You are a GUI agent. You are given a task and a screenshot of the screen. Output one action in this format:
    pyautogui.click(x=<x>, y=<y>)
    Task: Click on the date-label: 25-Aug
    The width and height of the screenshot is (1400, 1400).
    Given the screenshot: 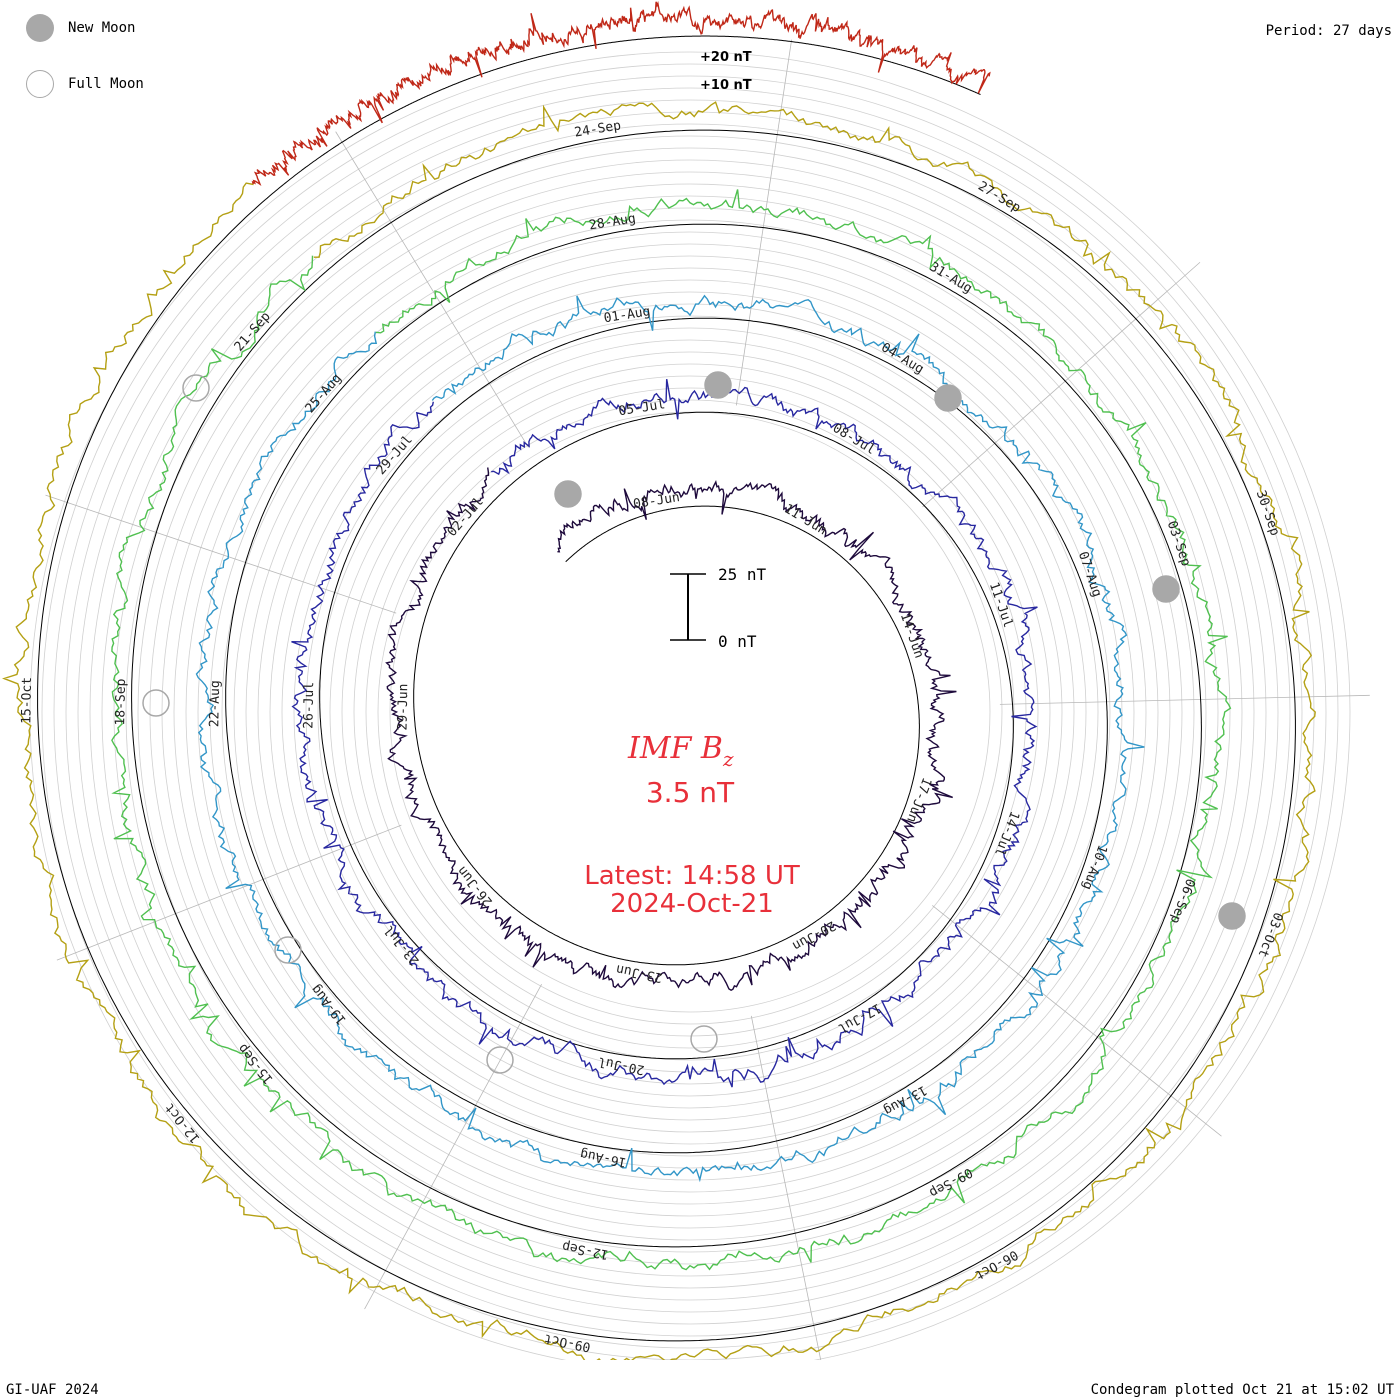 What is the action you would take?
    pyautogui.click(x=324, y=393)
    